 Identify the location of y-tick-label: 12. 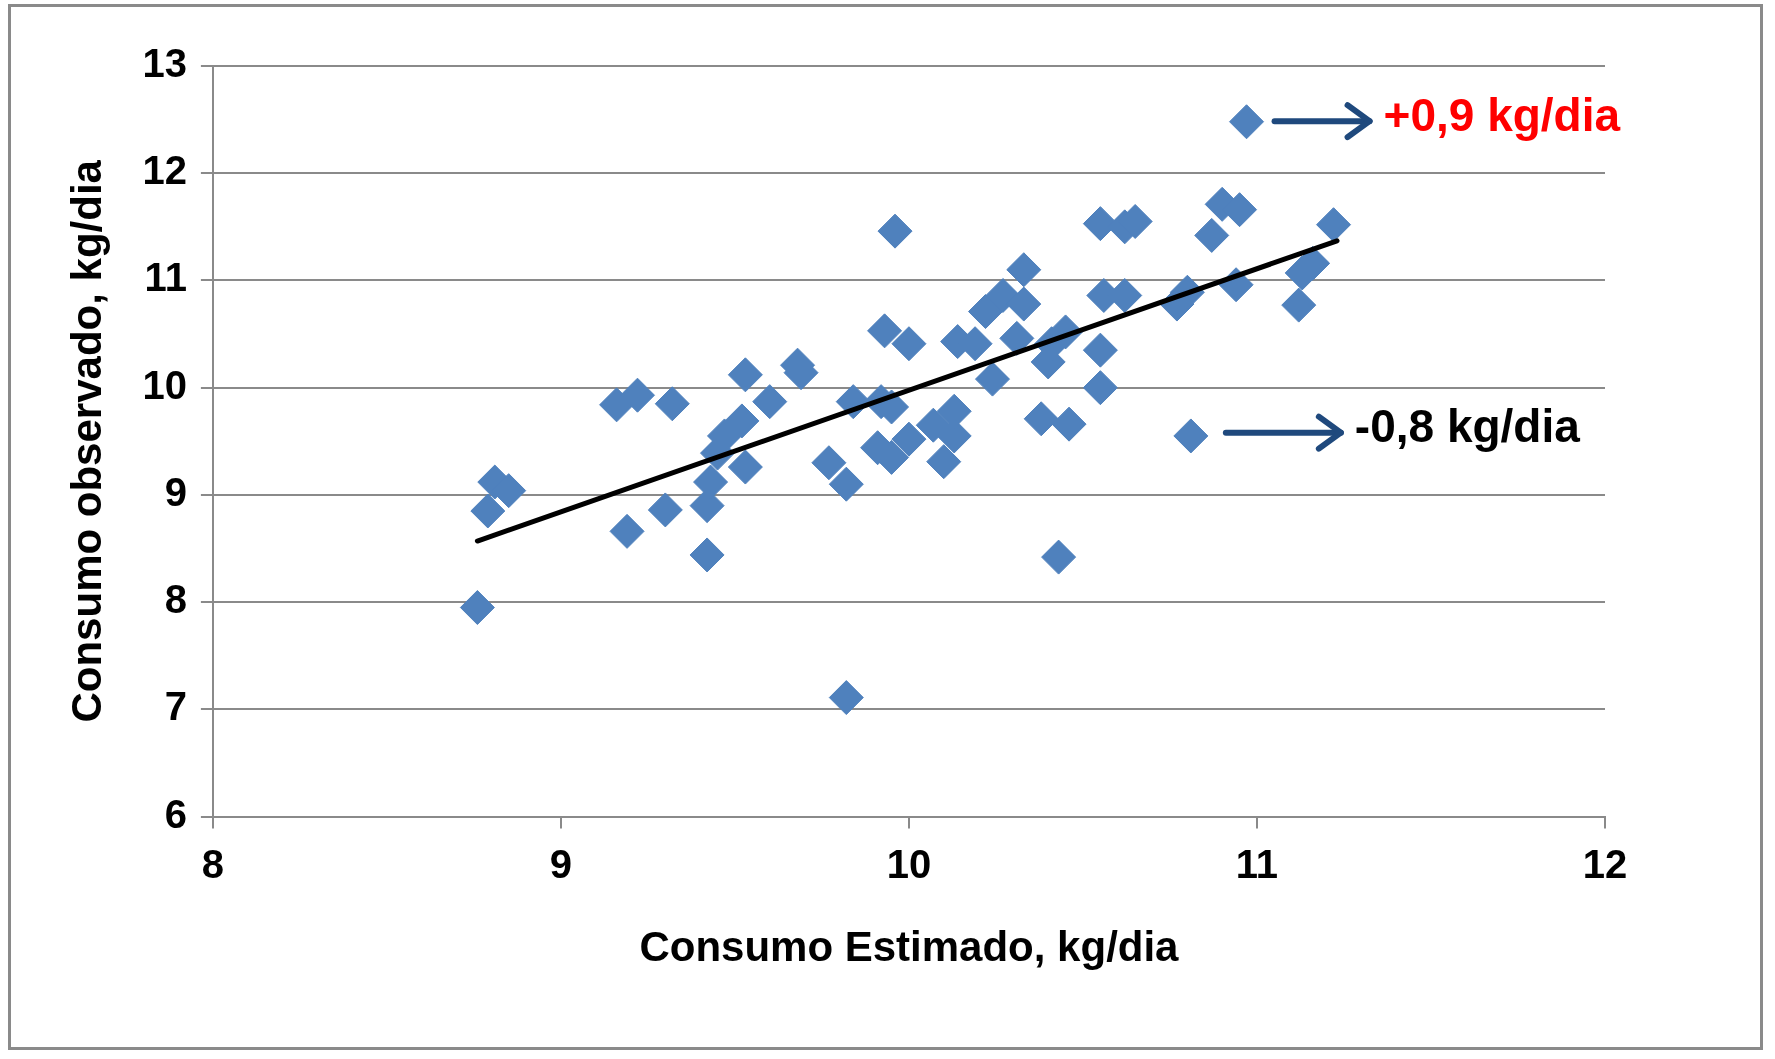
(164, 170).